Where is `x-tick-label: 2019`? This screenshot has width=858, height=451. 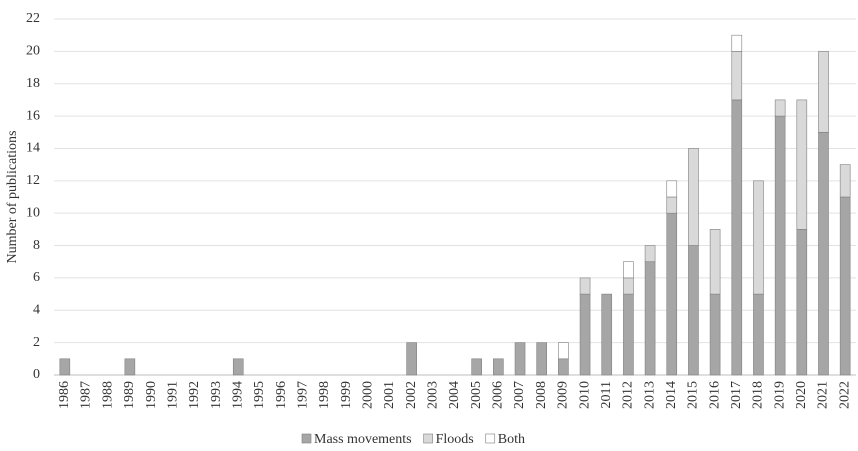 x-tick-label: 2019 is located at coordinates (779, 395).